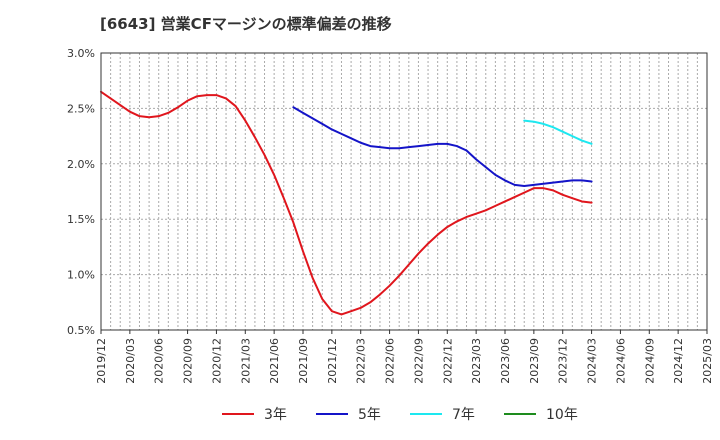 The height and width of the screenshot is (440, 720). Describe the element at coordinates (274, 361) in the screenshot. I see `x-tick-label: 2021/06` at that location.